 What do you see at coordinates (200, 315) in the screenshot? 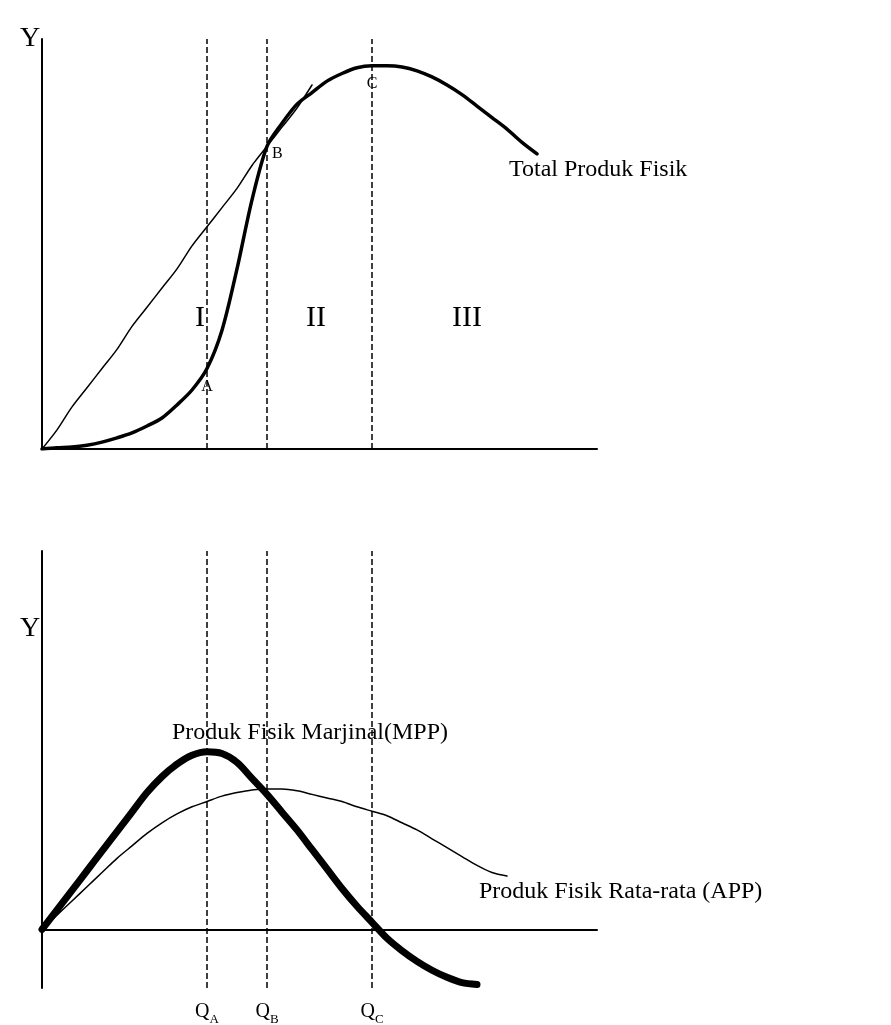
I see `annotation: I` at bounding box center [200, 315].